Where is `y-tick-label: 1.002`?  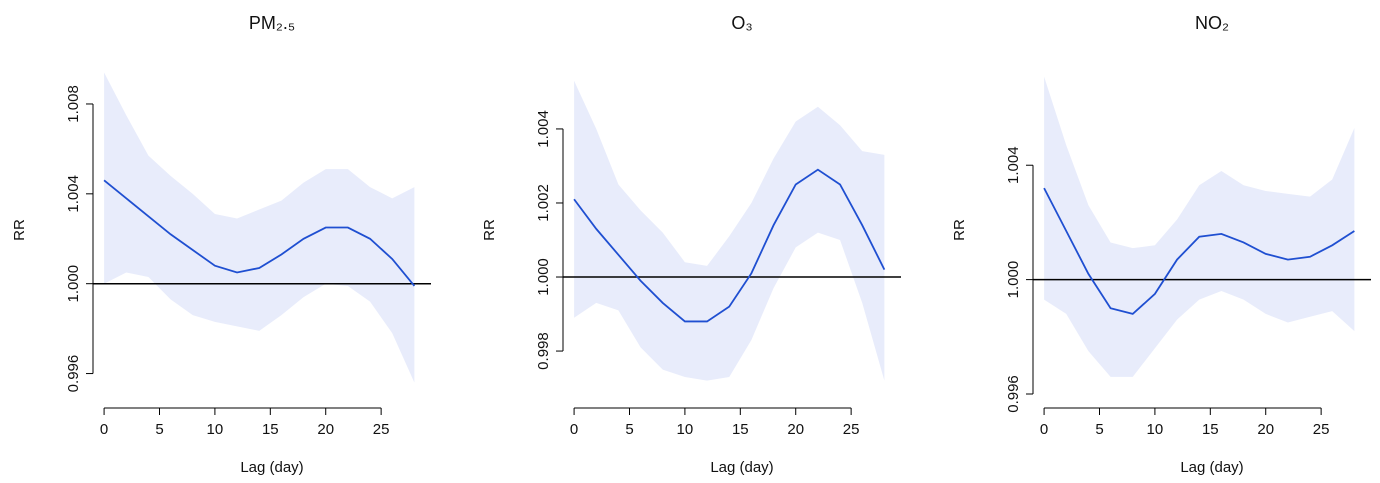 y-tick-label: 1.002 is located at coordinates (543, 203).